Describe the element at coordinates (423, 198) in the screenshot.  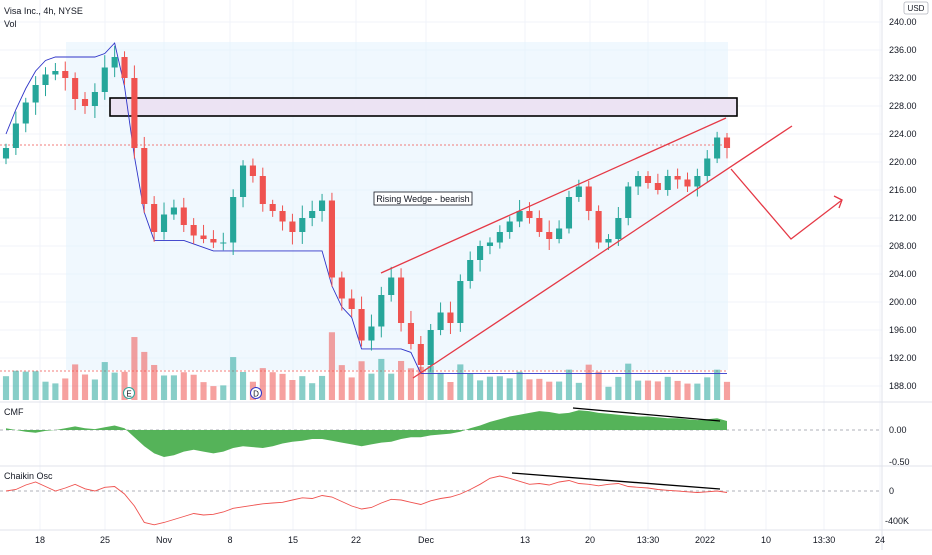
I see `pattern-annotation: Rising Wedge - bearish` at that location.